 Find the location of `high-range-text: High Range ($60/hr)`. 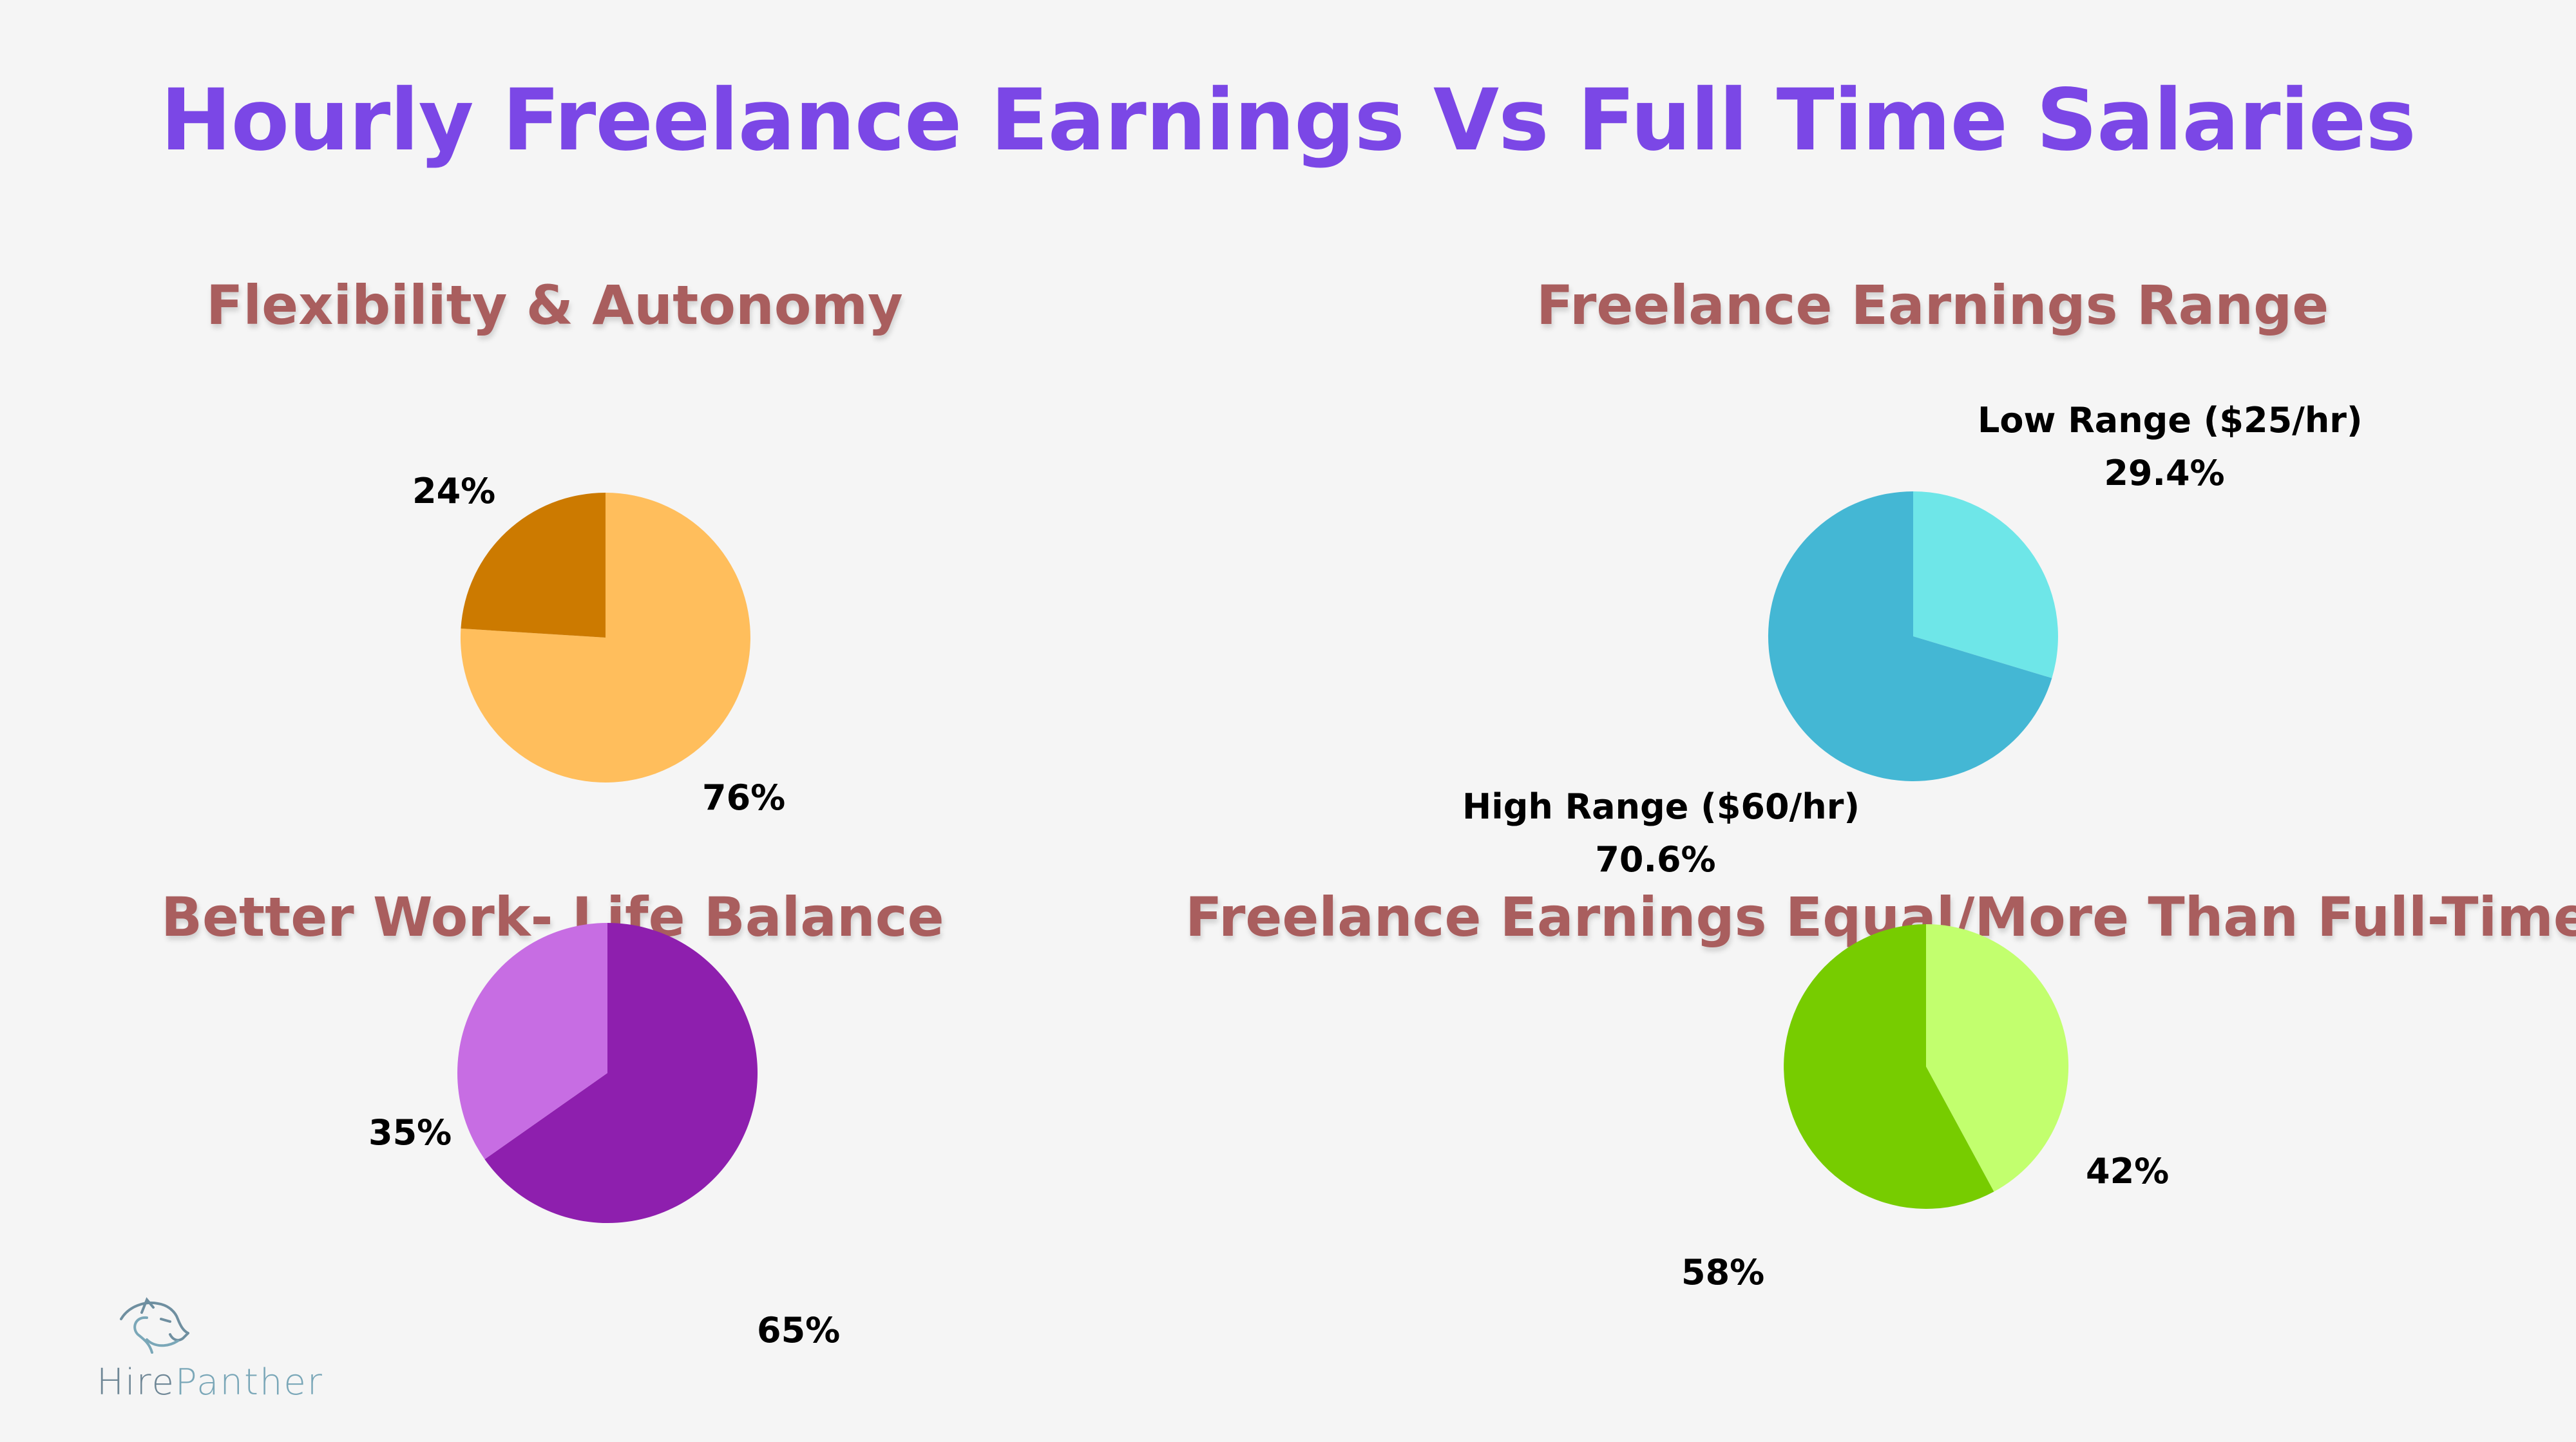

high-range-text: High Range ($60/hr) is located at coordinates (1661, 806).